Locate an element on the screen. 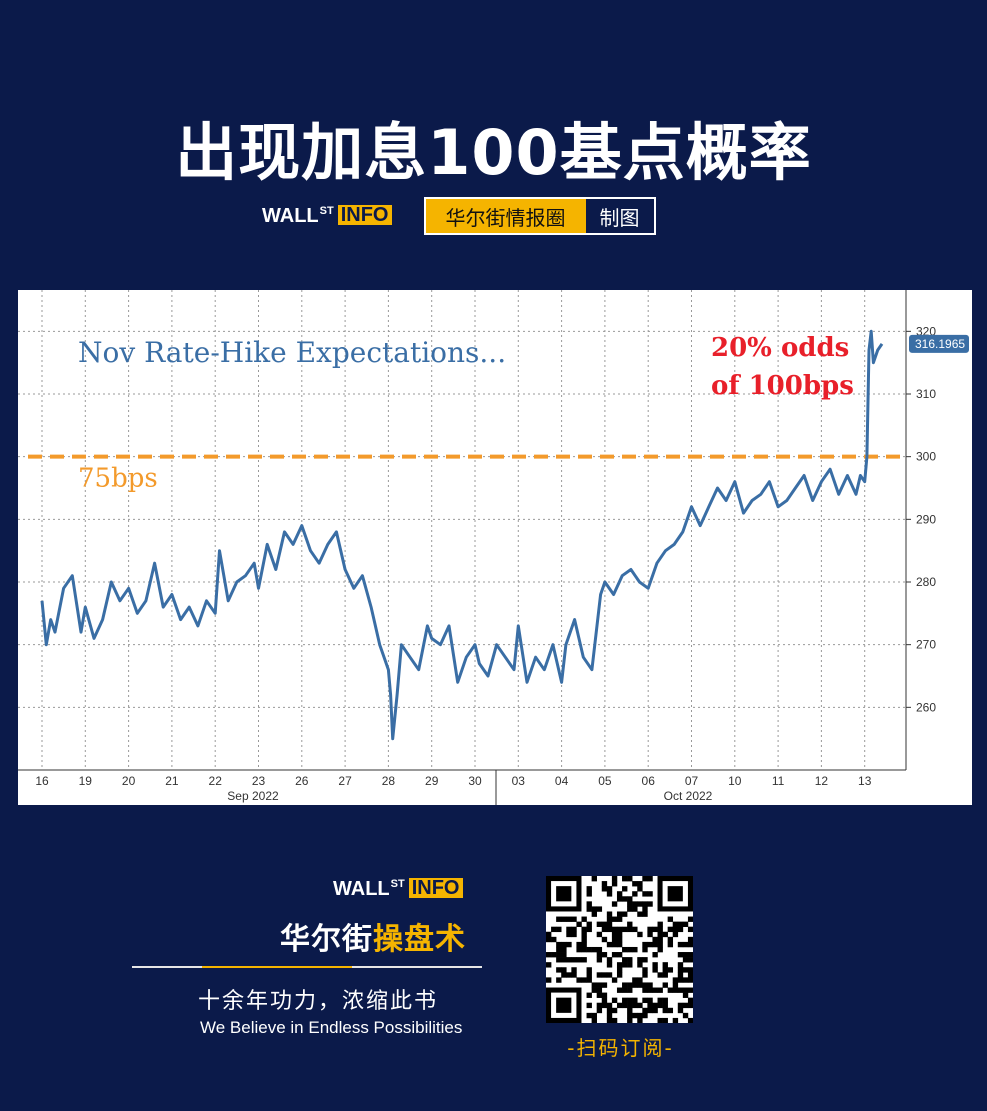  qr-code is located at coordinates (620, 950).